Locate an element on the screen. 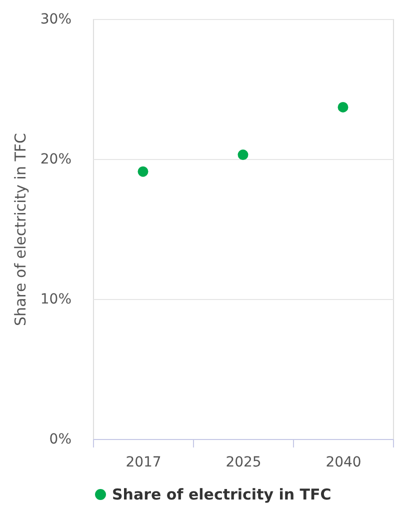  x-tick-label: 2017 is located at coordinates (144, 462).